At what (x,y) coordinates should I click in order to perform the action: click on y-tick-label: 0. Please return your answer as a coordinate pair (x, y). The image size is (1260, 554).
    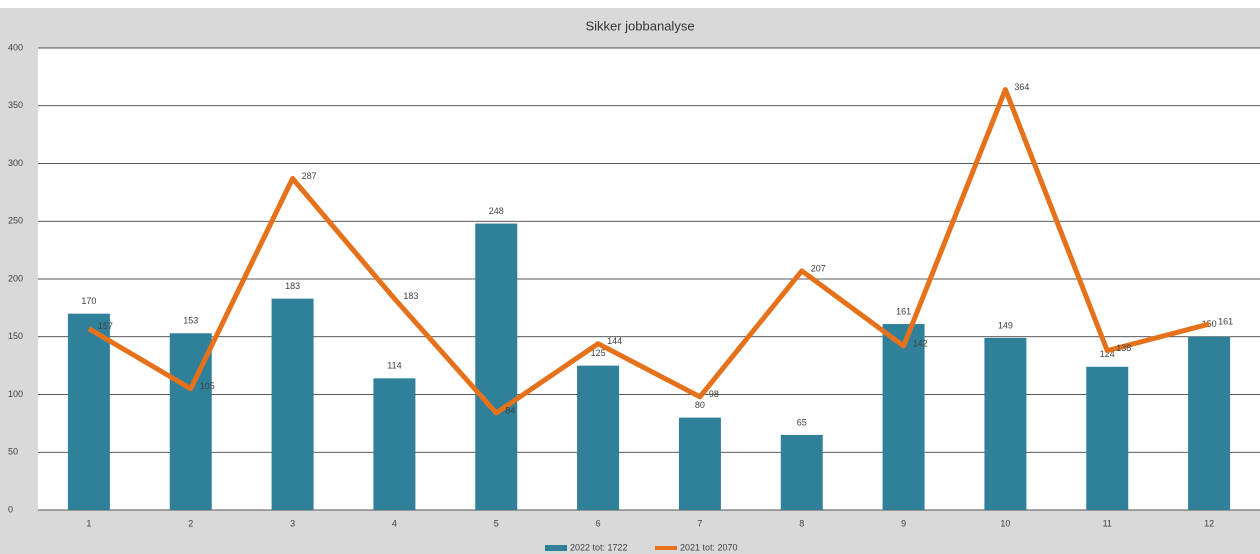
    Looking at the image, I should click on (10, 509).